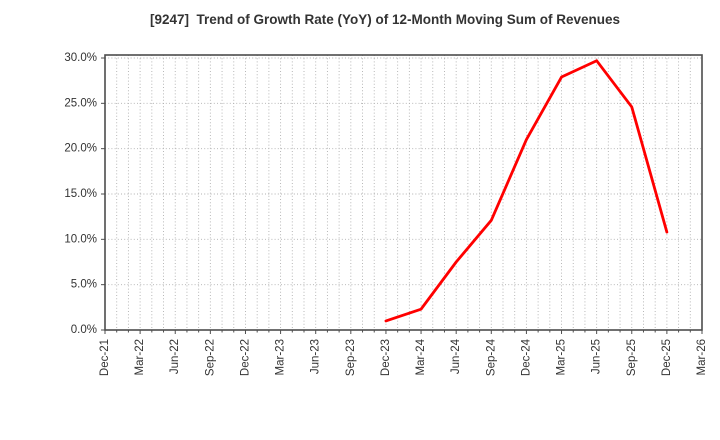  I want to click on x-axis-tick-label: Dec-24, so click(526, 357).